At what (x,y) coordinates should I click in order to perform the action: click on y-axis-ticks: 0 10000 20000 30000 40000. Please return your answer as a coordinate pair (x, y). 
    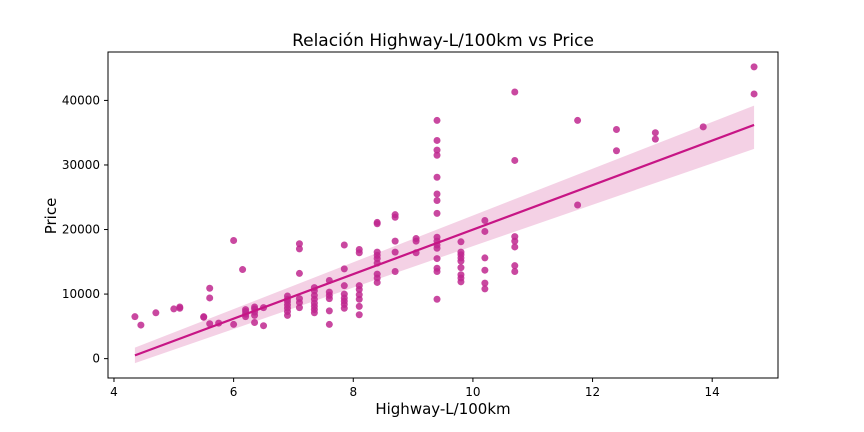
    Looking at the image, I should click on (85, 229).